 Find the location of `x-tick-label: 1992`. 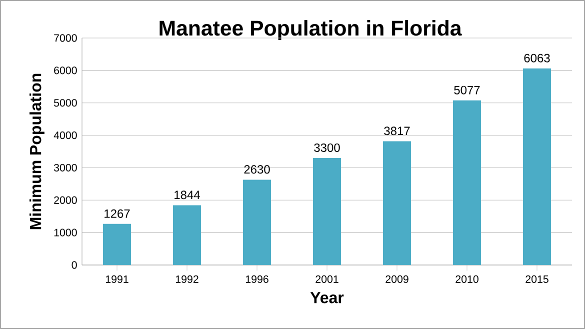

x-tick-label: 1992 is located at coordinates (187, 279).